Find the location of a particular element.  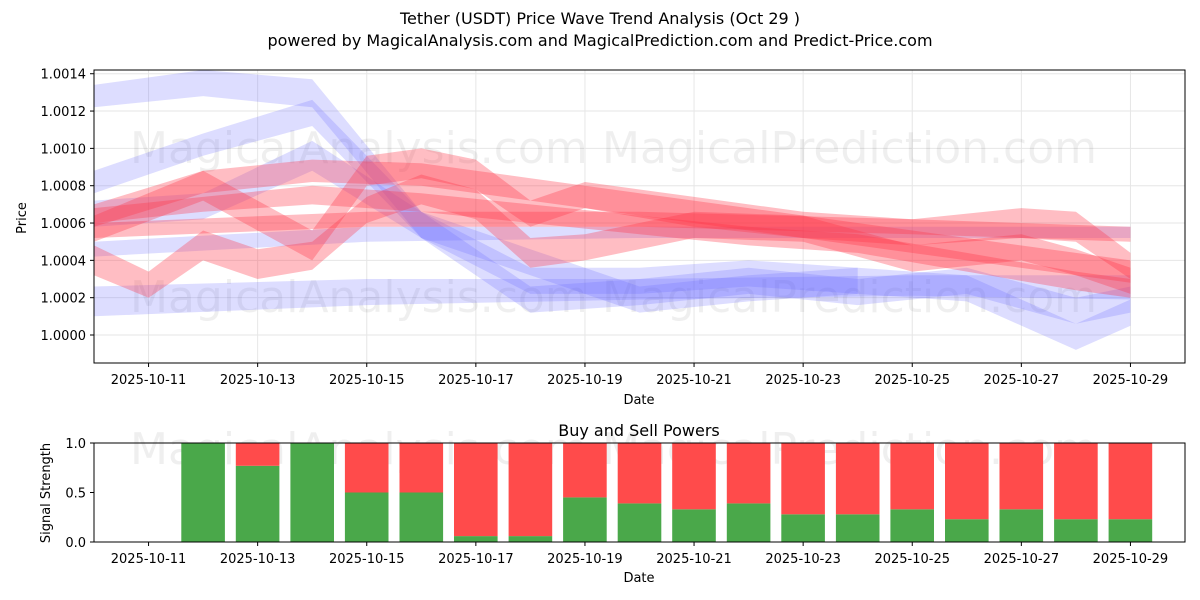

power-x-tick-label-7: 2025-10-25 is located at coordinates (912, 559).